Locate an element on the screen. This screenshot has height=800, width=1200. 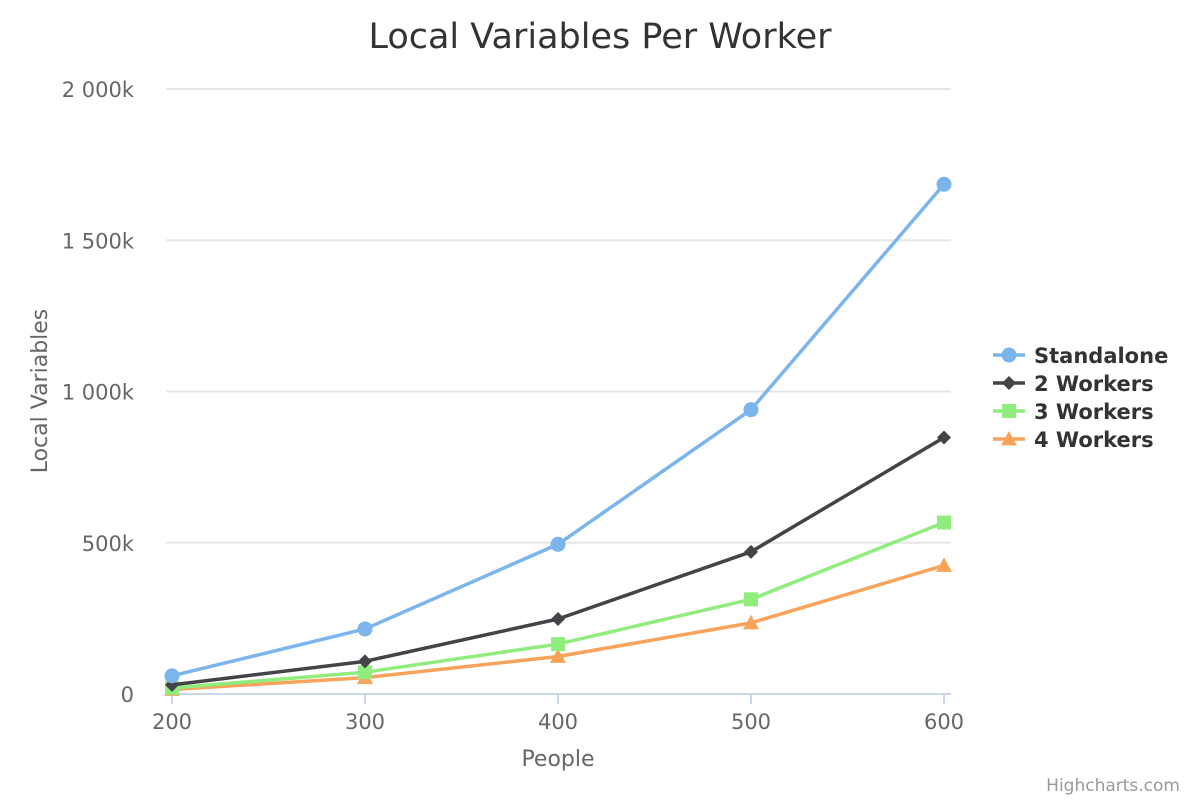
x-tick-label: 200 is located at coordinates (172, 722).